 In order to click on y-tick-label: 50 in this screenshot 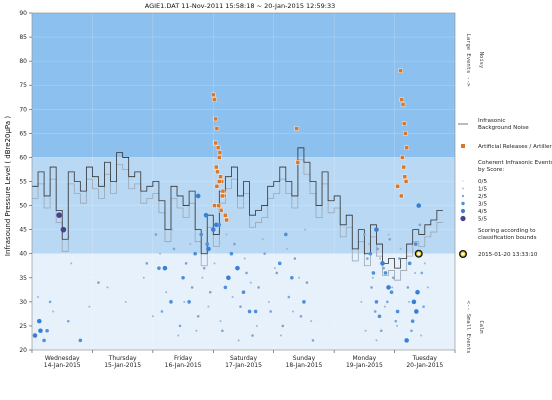, I will do `click(23, 206)`.